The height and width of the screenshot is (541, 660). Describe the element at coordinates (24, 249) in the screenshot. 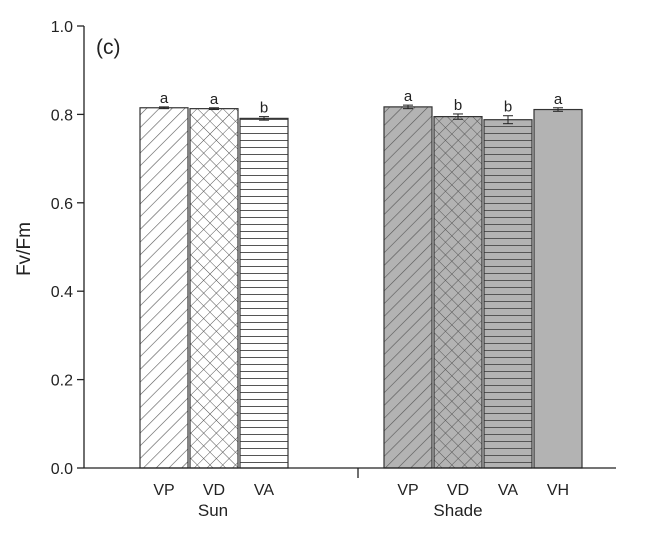

I see `y-axis-label: Fv/Fm` at that location.